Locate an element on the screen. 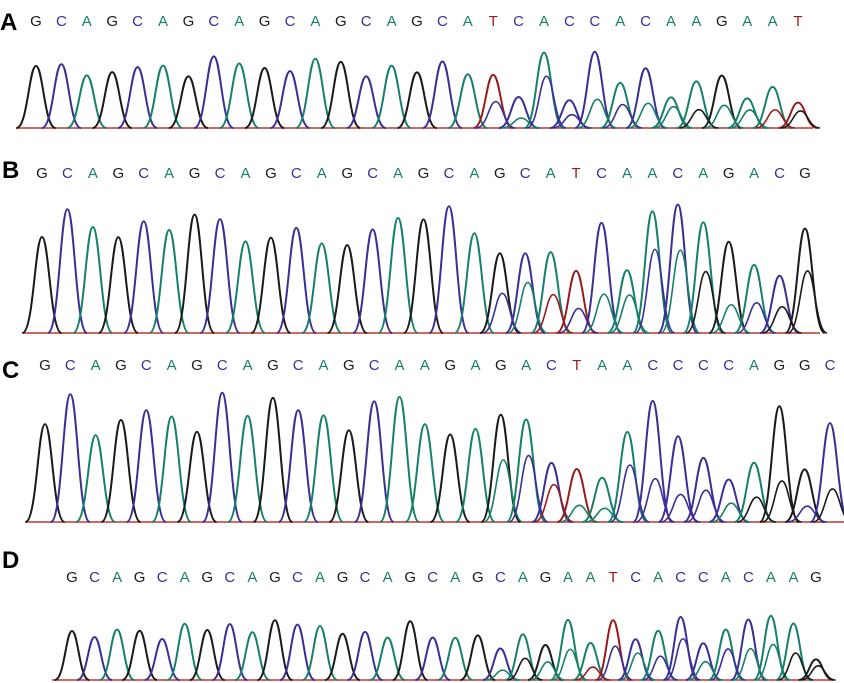  base-letter: T is located at coordinates (613, 577).